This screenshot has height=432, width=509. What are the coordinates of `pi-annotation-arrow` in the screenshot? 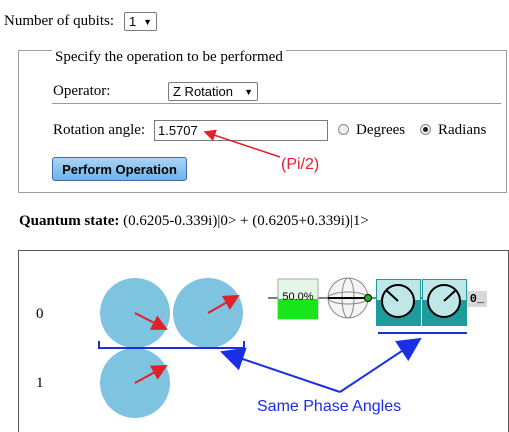 It's located at (242, 143).